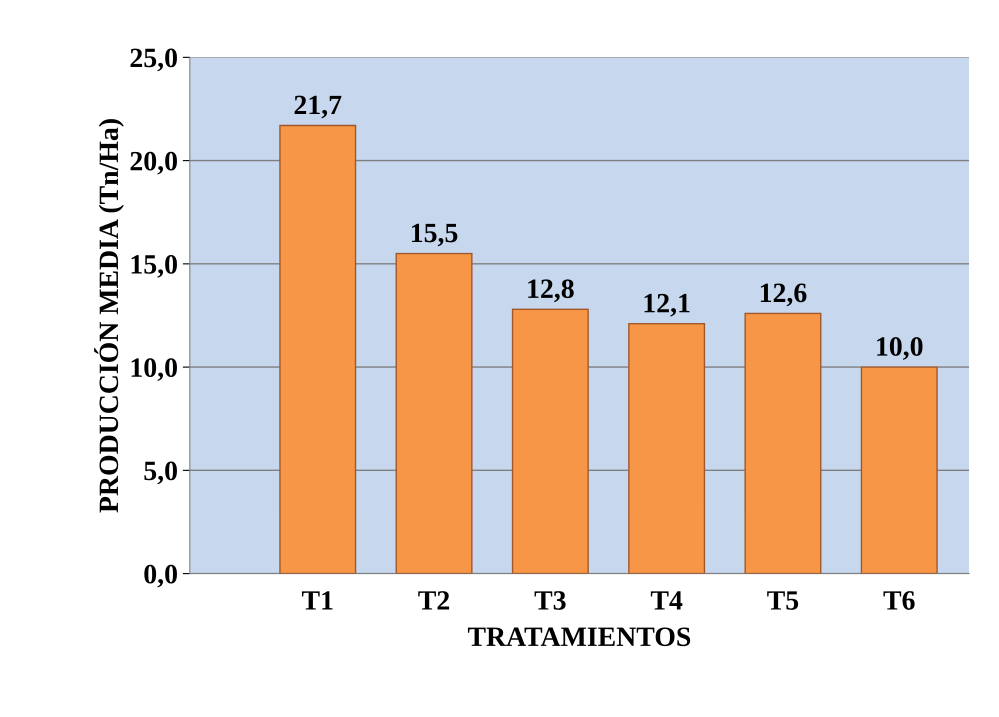 This screenshot has height=717, width=999. I want to click on x-tick-label: T1, so click(317, 600).